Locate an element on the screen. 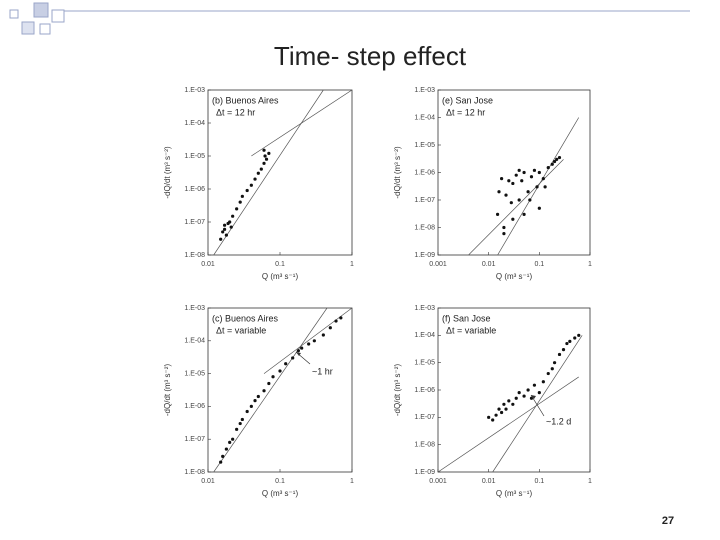 The width and height of the screenshot is (720, 540). y-tick-label: 1.E-09 is located at coordinates (424, 472).